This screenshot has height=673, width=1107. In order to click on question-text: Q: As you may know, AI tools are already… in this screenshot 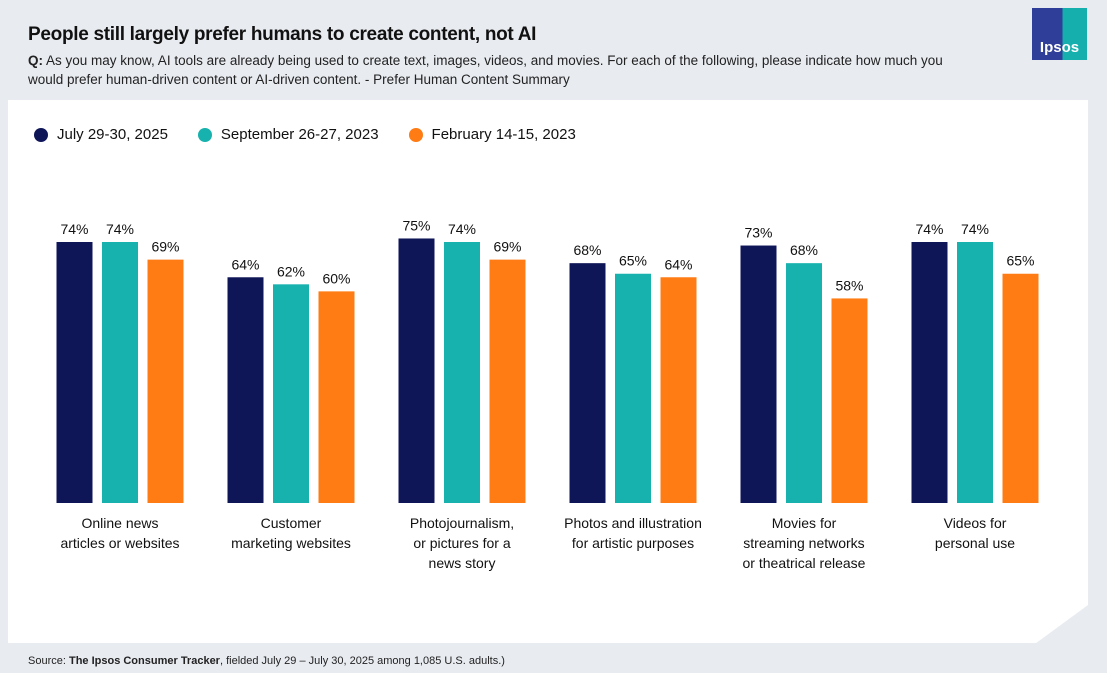, I will do `click(498, 70)`.